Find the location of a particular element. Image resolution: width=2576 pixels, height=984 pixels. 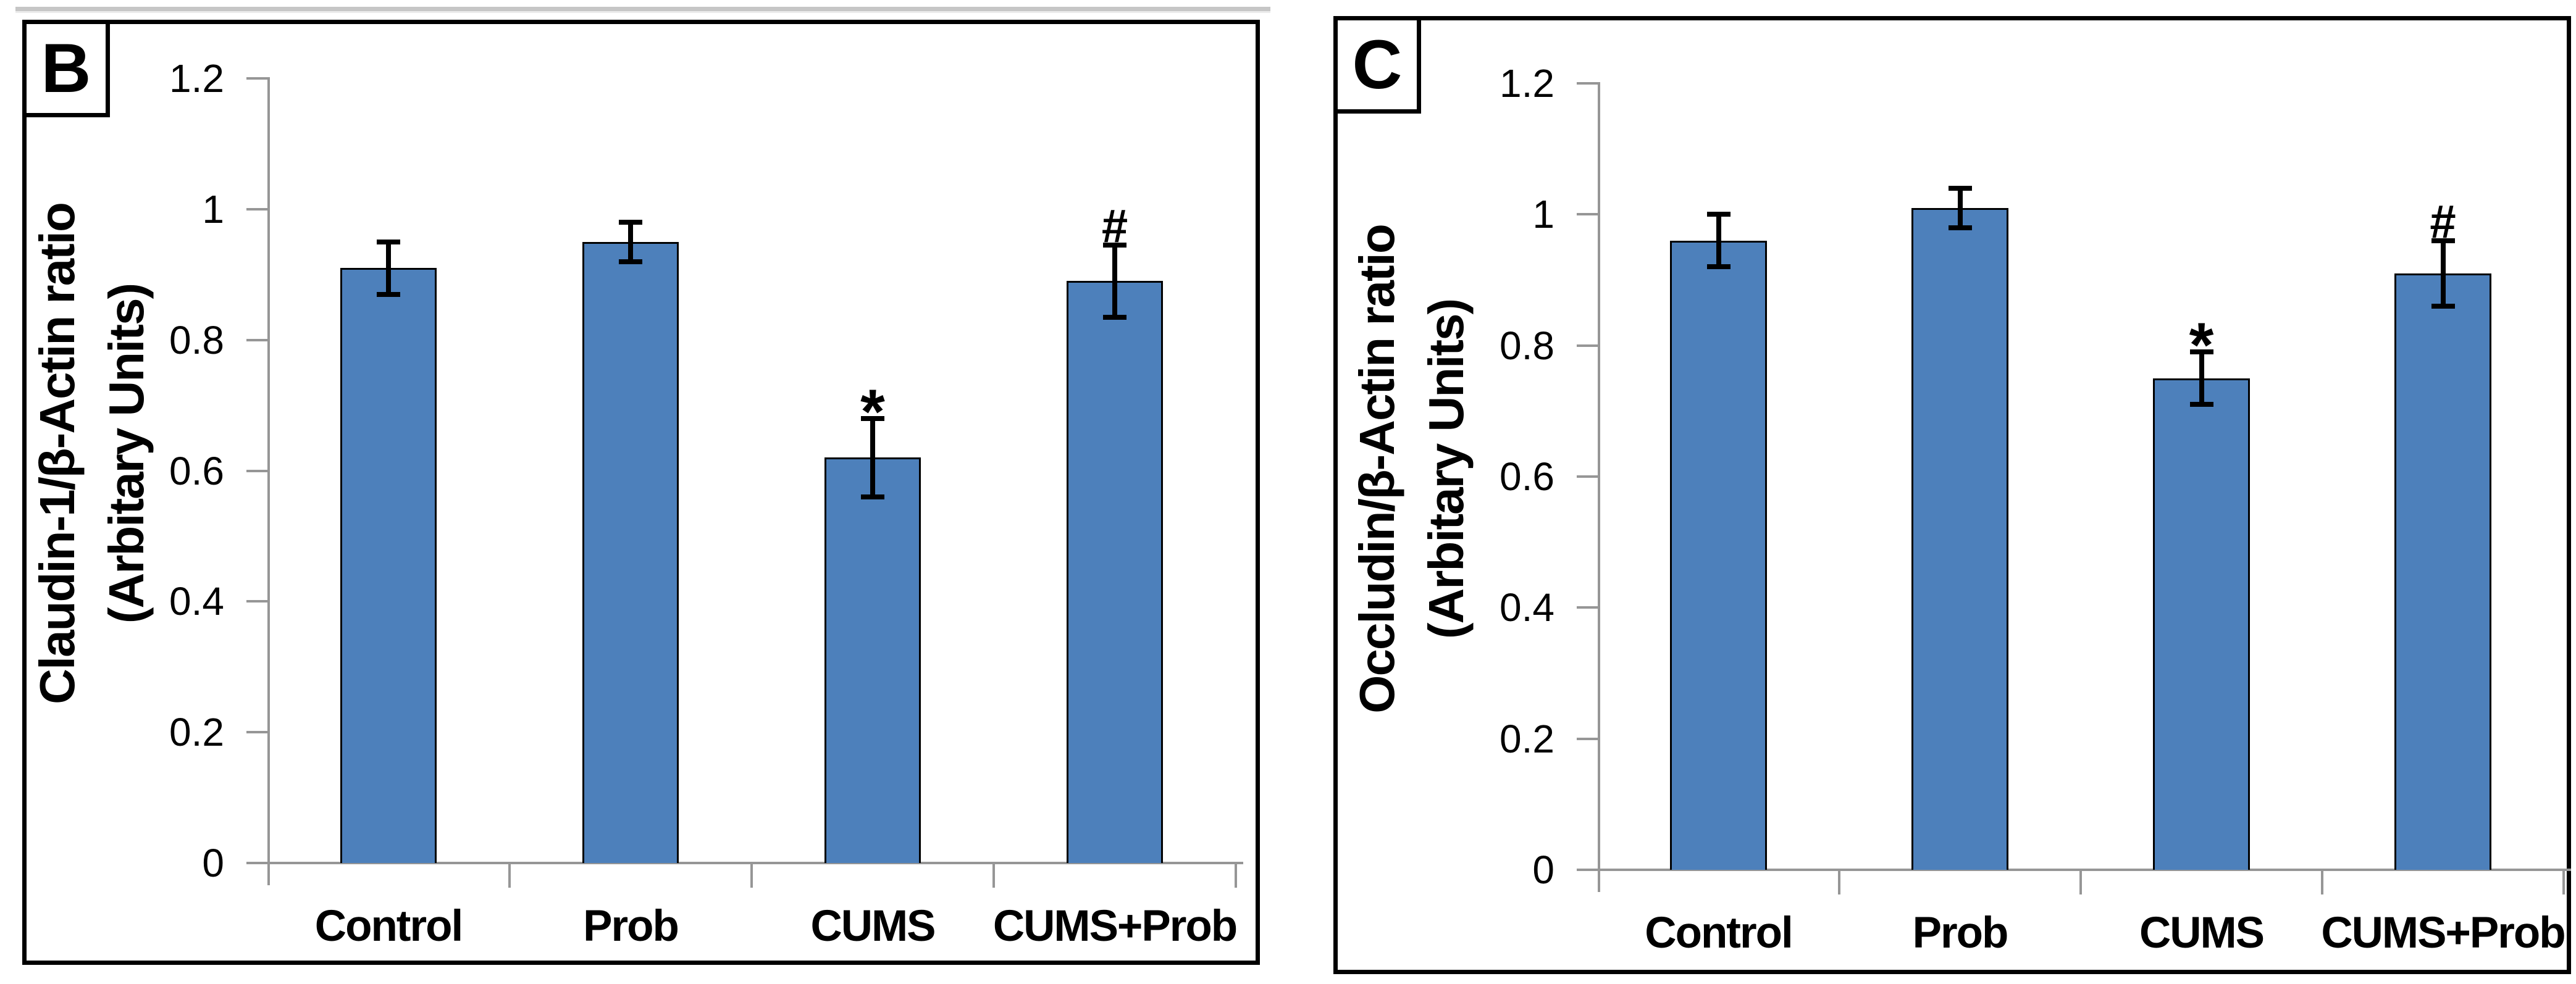

panel-label-box-B: B is located at coordinates (66, 68).